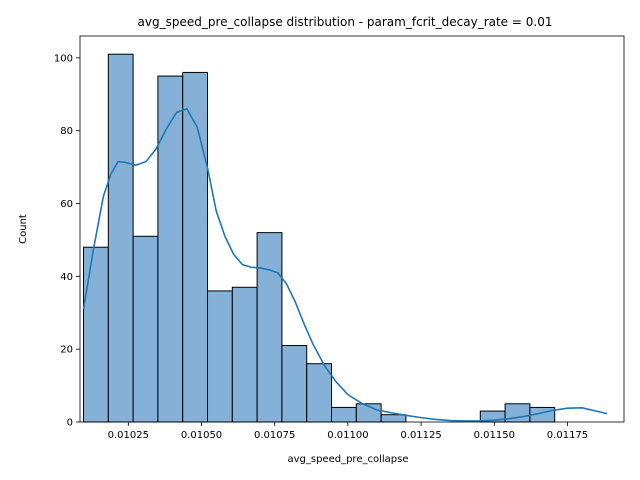 This screenshot has height=480, width=640. What do you see at coordinates (63, 58) in the screenshot?
I see `y-tick-label: 100` at bounding box center [63, 58].